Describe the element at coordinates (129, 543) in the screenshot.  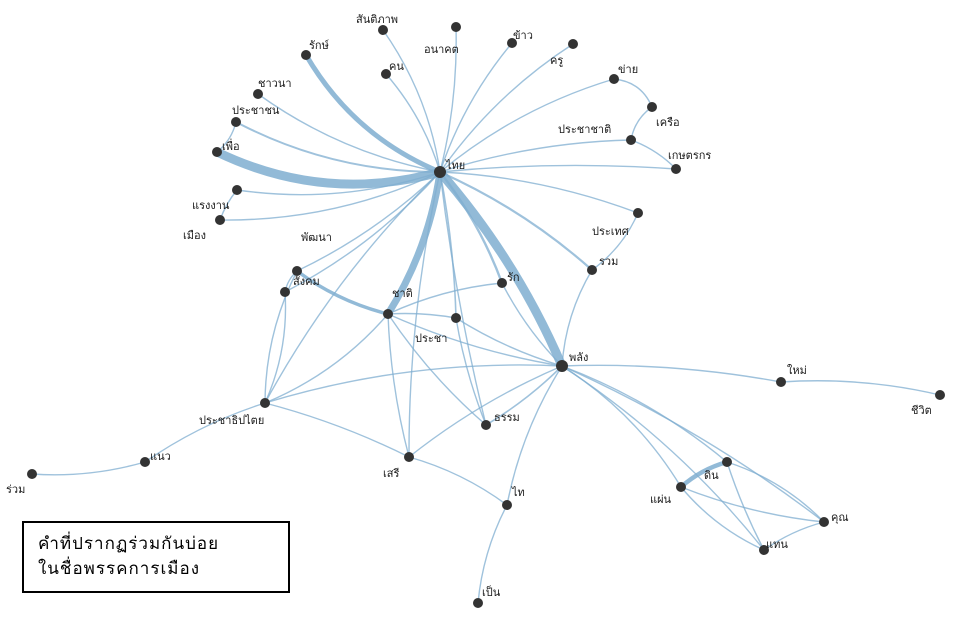
I see `caption-line-1: คำที่ปรากฏร่วมกันบ่อย` at that location.